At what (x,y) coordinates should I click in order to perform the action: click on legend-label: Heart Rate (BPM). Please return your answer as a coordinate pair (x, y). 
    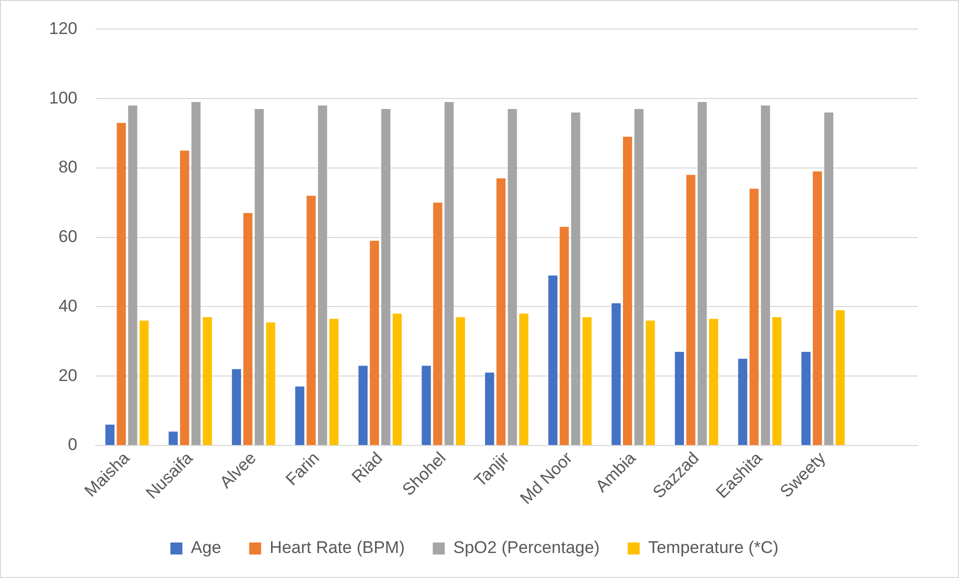
    Looking at the image, I should click on (337, 548).